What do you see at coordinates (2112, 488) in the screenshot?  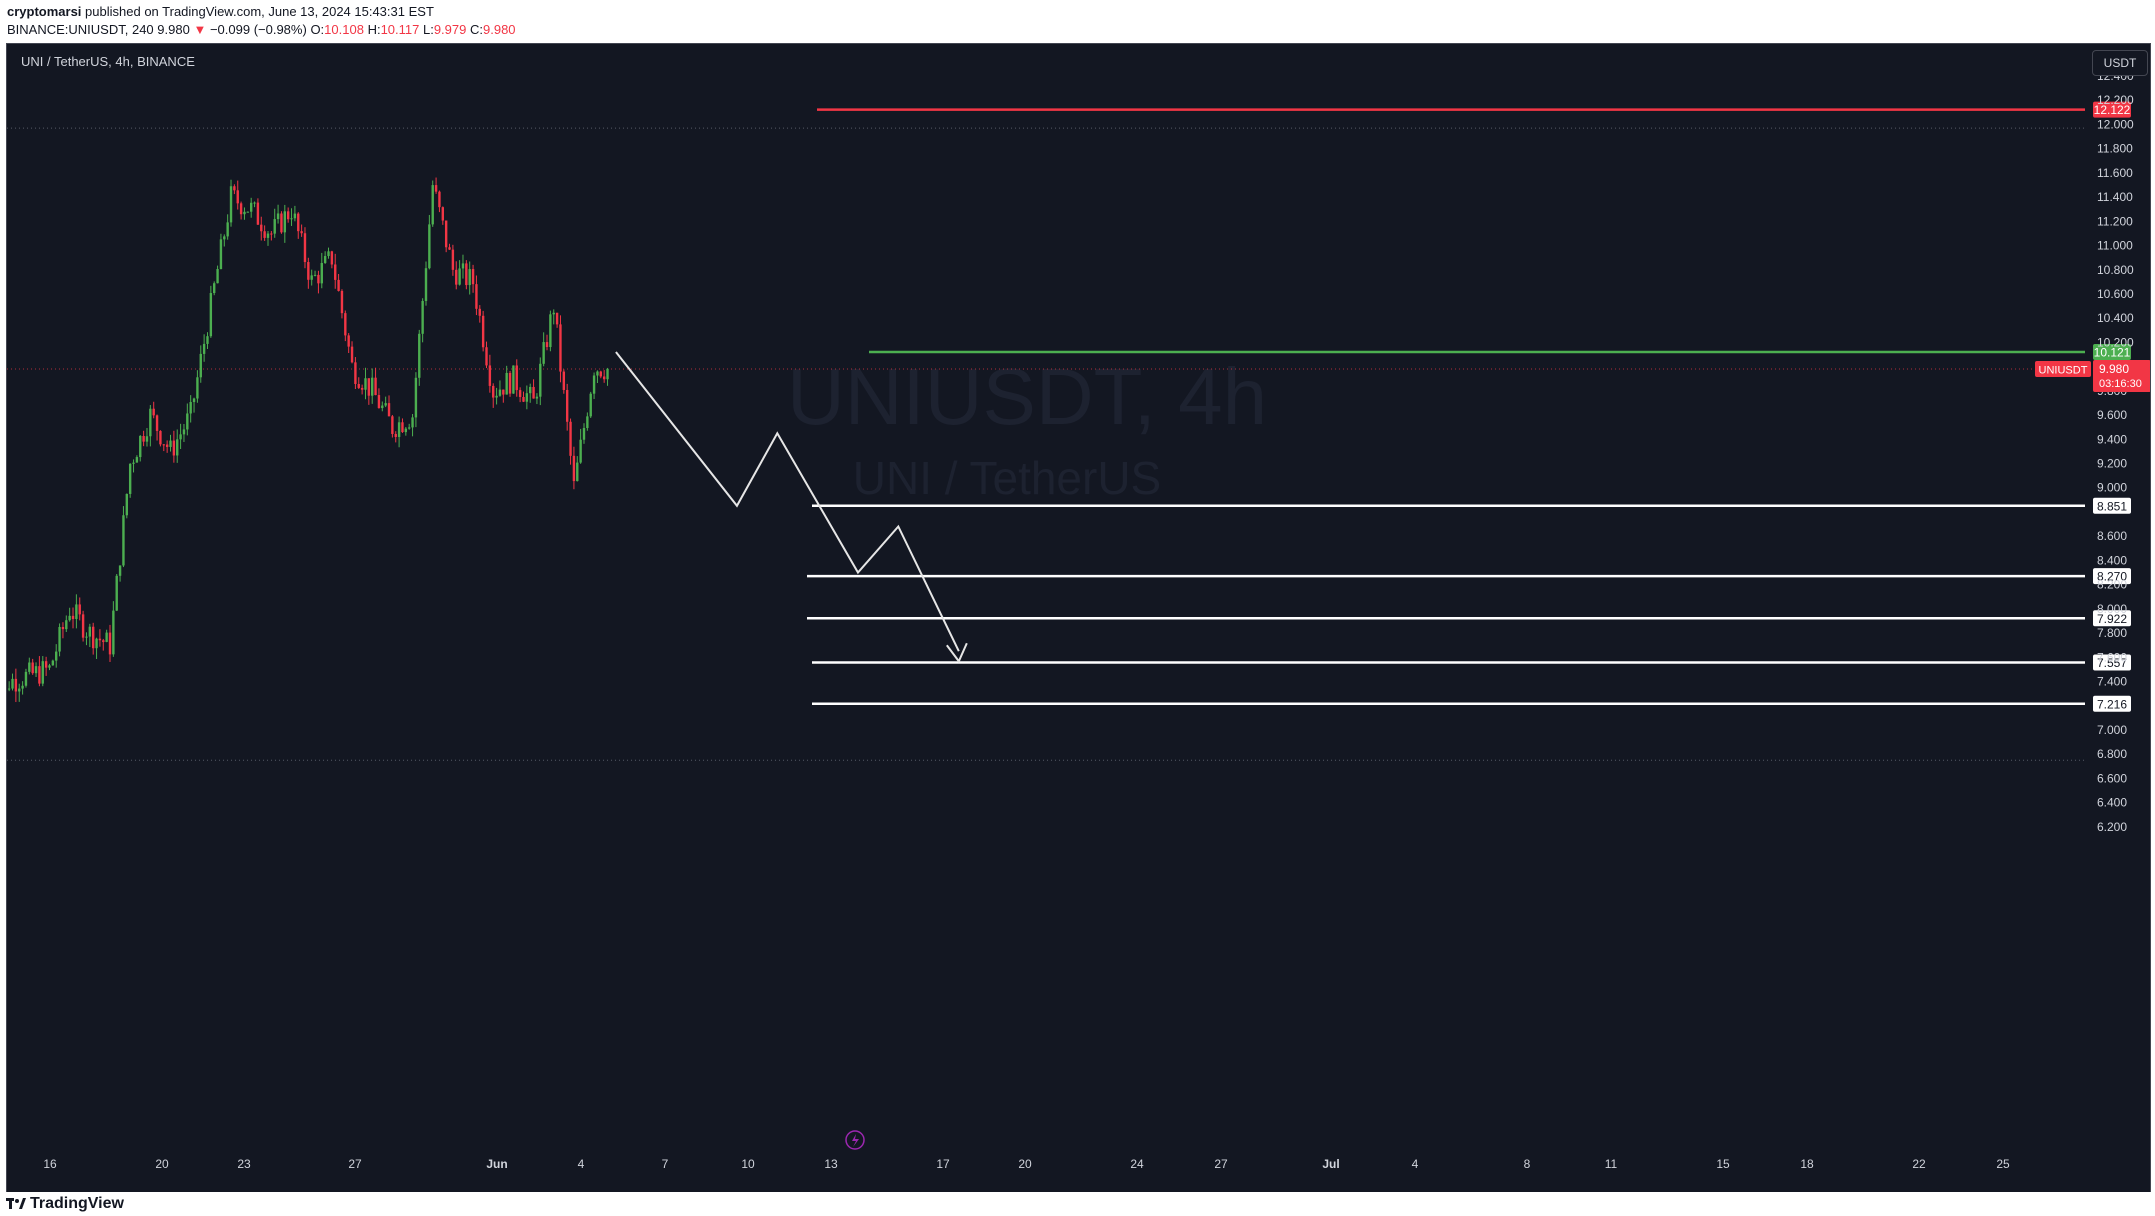 I see `y-tick-label: 9.000` at bounding box center [2112, 488].